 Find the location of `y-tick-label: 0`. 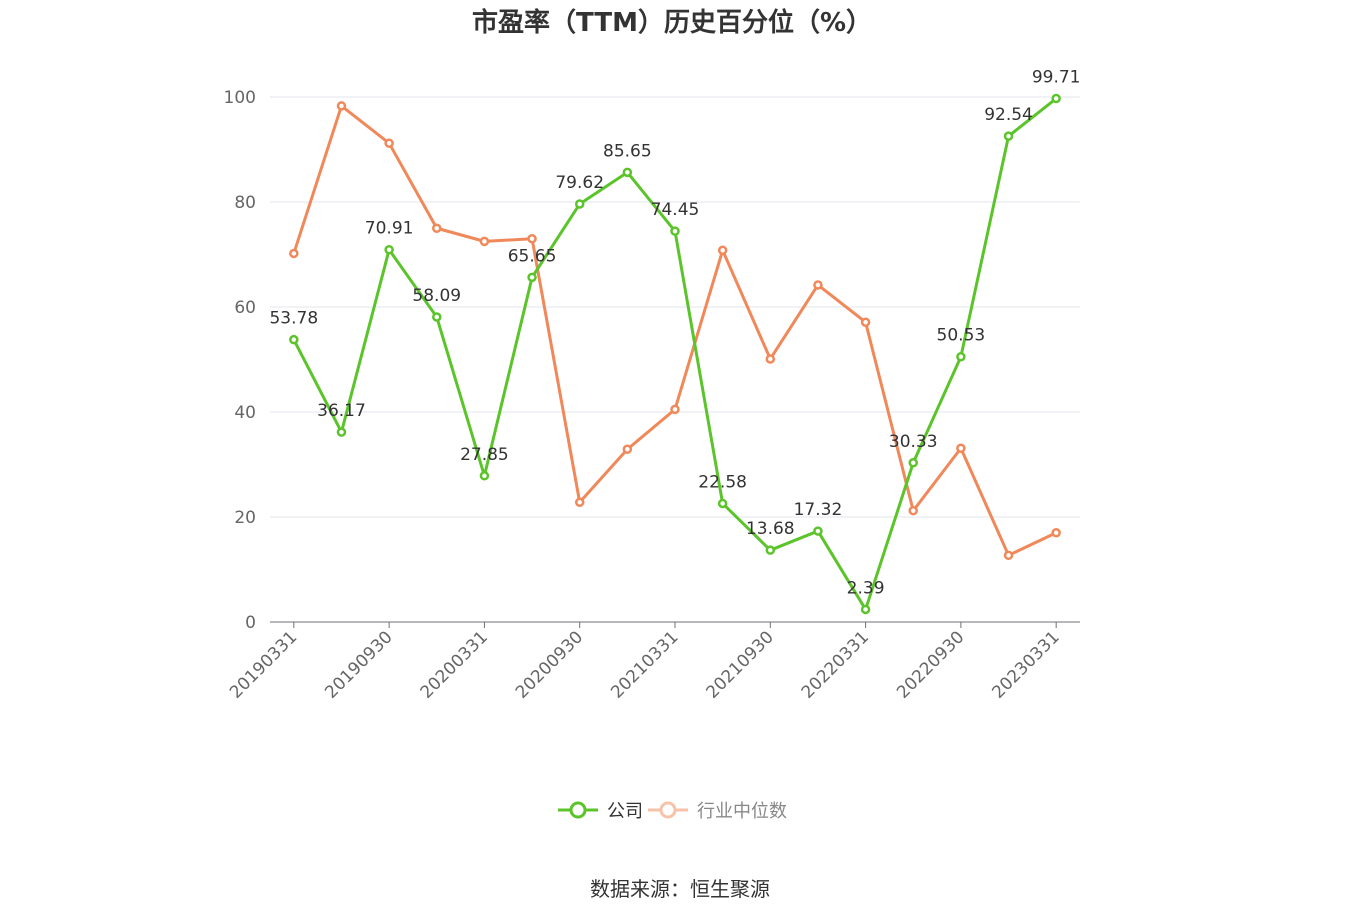

y-tick-label: 0 is located at coordinates (250, 623).